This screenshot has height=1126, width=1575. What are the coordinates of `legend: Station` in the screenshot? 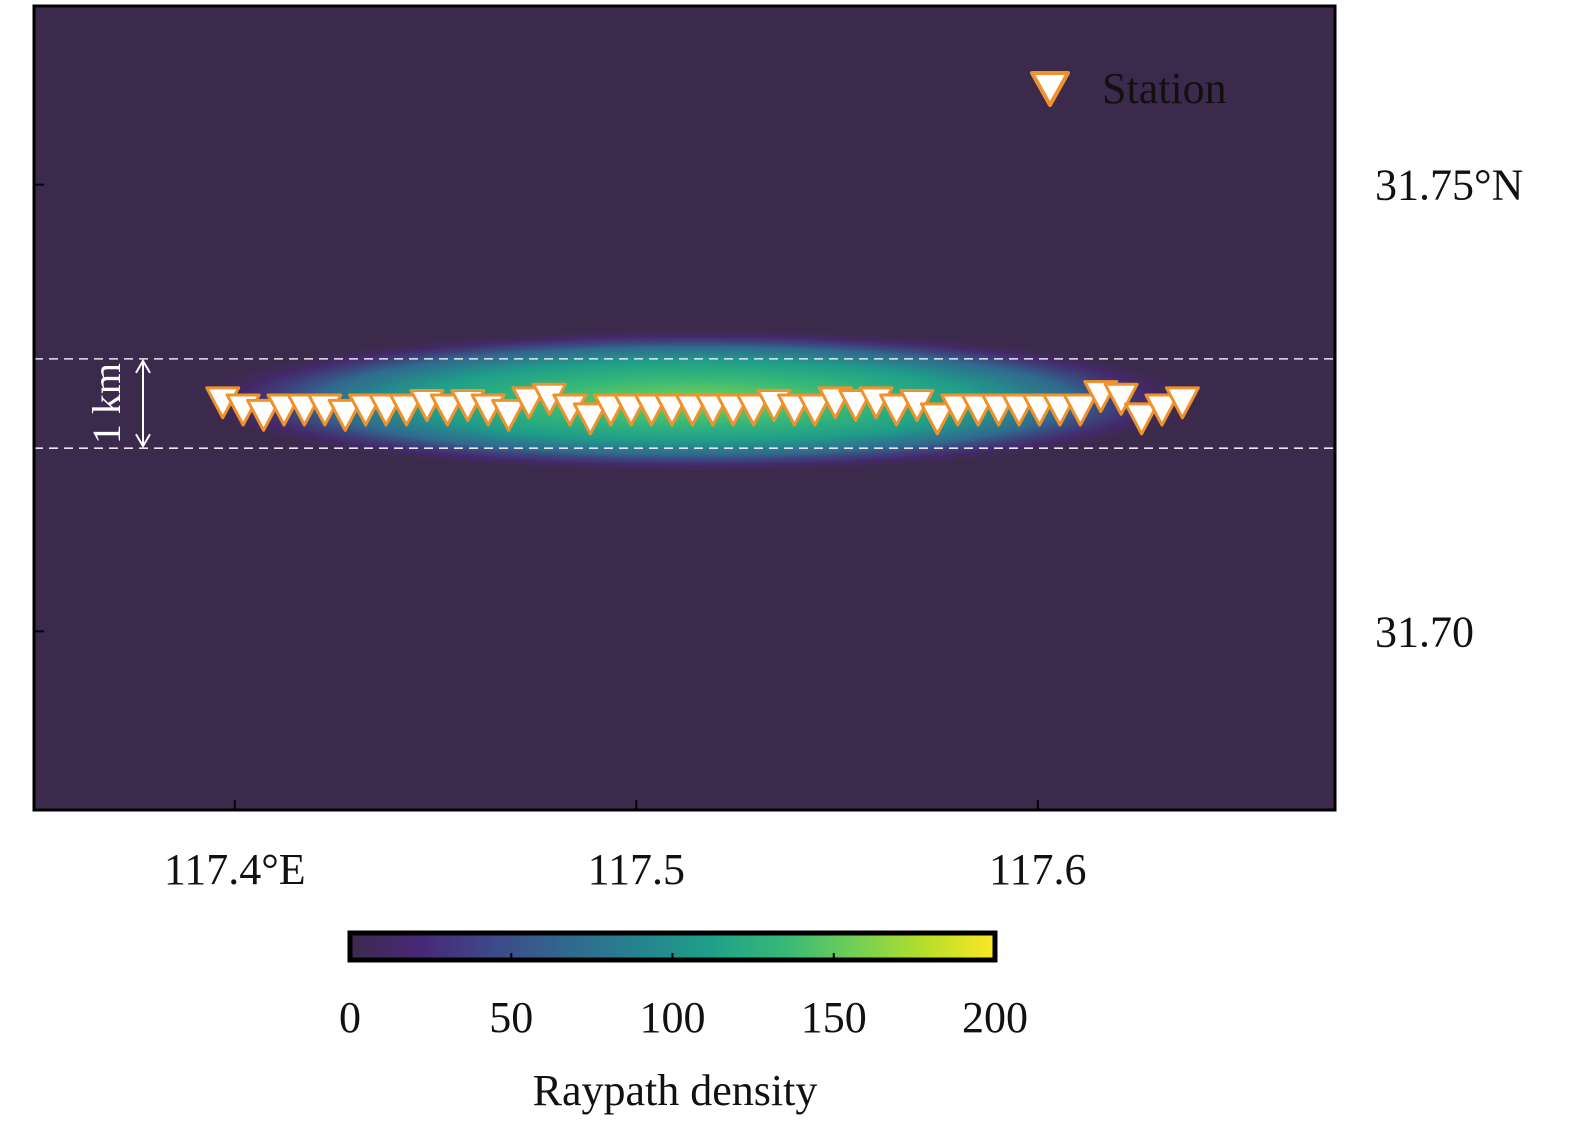 It's located at (1128, 88).